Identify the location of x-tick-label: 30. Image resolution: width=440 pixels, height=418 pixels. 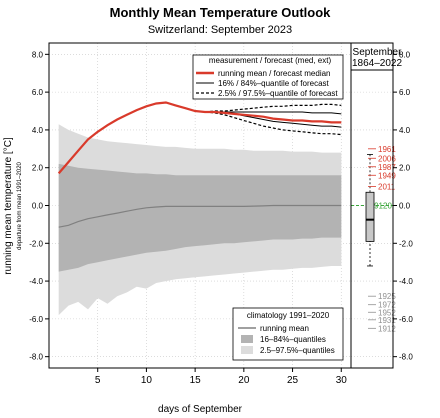
(342, 380).